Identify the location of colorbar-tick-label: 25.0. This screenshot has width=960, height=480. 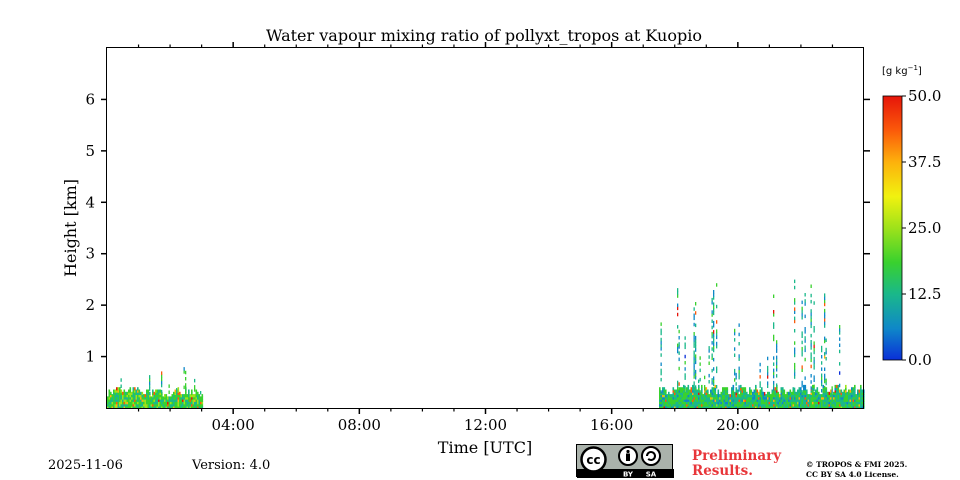
(924, 228).